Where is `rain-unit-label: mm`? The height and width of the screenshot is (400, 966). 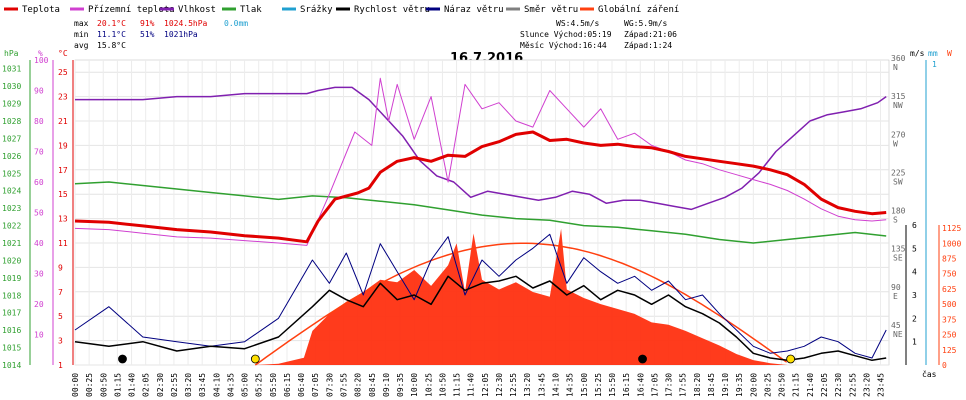 rain-unit-label: mm is located at coordinates (933, 53).